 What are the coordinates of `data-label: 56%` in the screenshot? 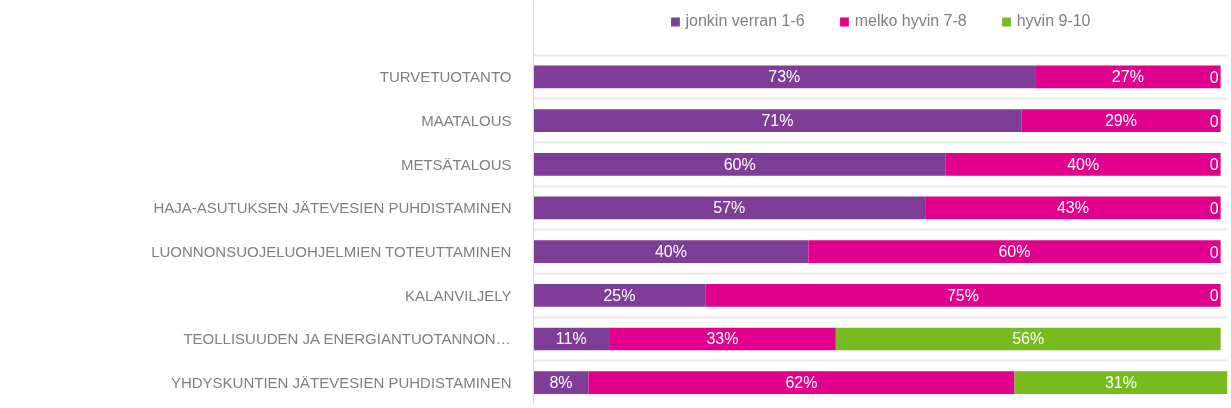 It's located at (1028, 339).